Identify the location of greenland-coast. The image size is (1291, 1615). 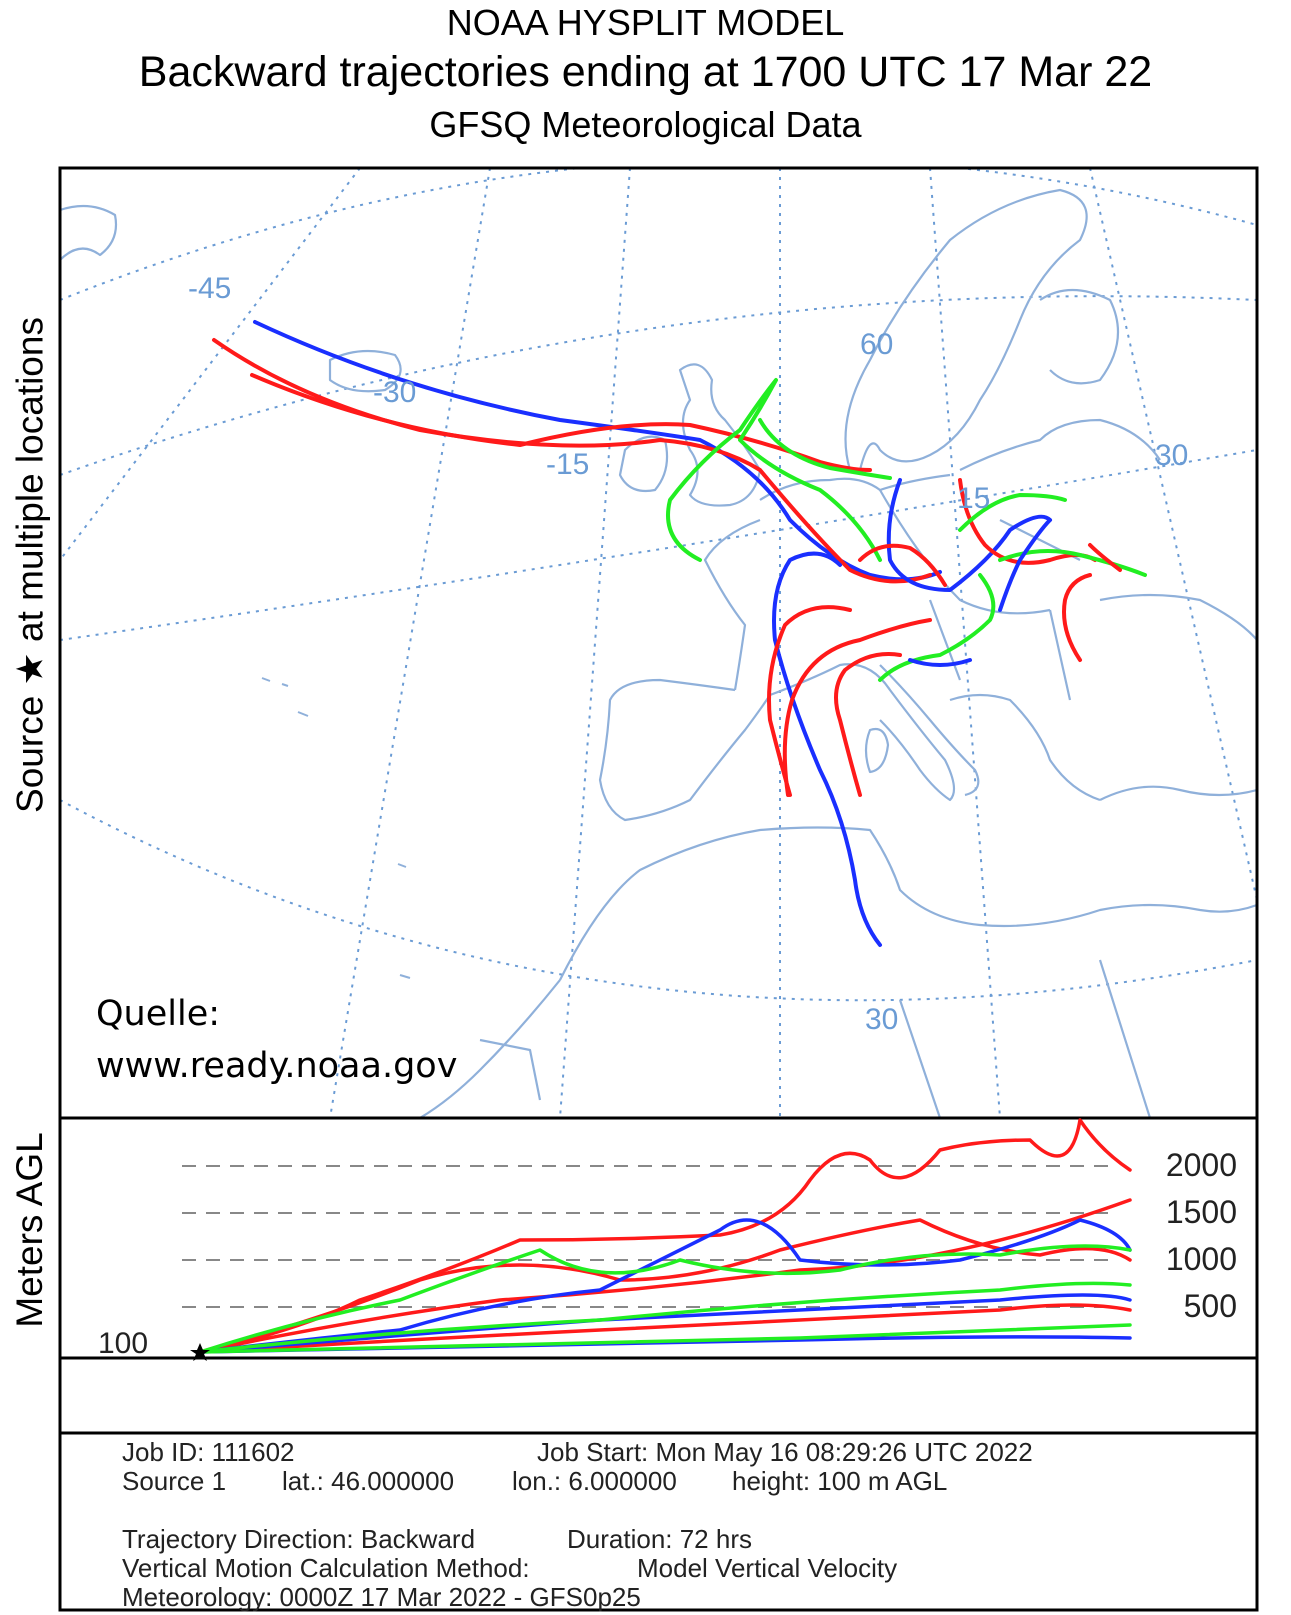
(89, 232).